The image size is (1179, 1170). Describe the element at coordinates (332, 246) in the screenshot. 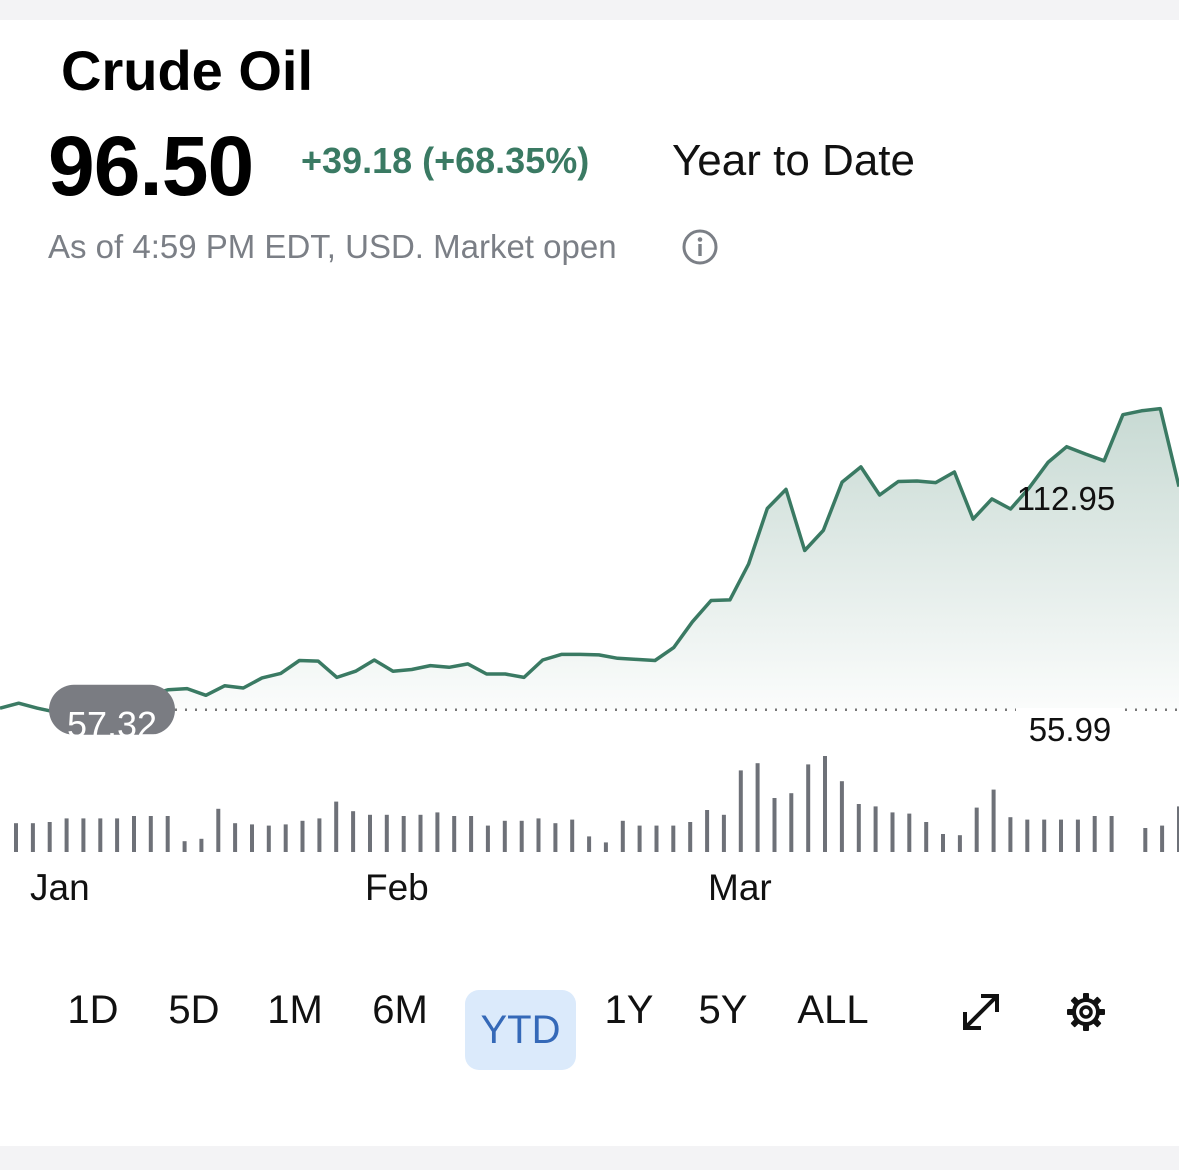

I see `as-of-text: As of 4:59 PM EDT, USD. Market open` at that location.